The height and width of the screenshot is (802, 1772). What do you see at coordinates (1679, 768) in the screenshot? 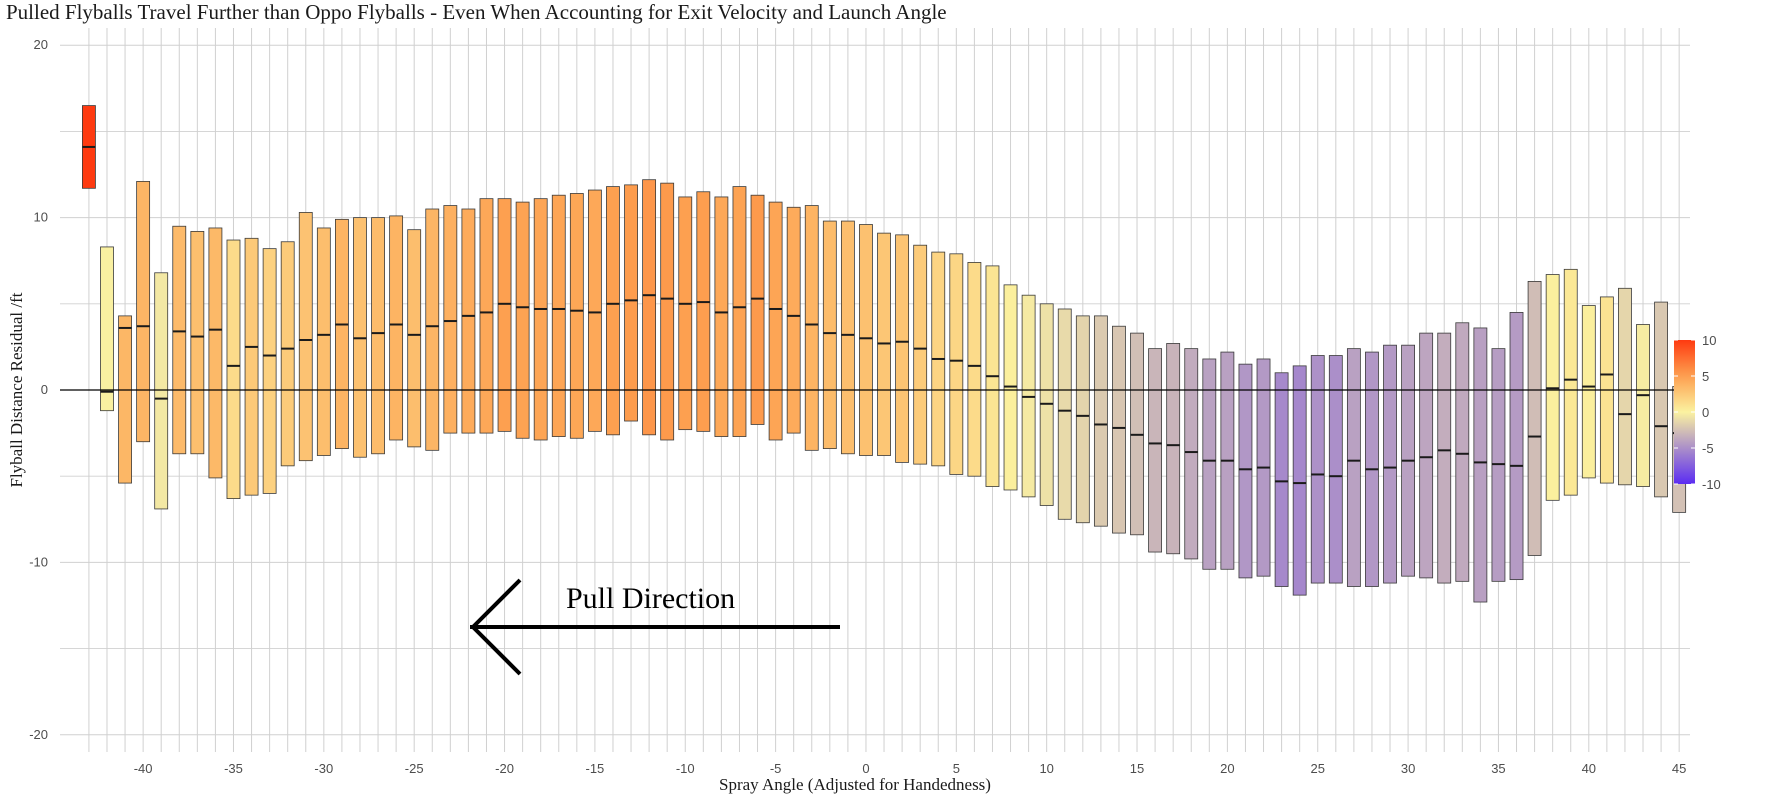
I see `x-tick-label: 45` at bounding box center [1679, 768].